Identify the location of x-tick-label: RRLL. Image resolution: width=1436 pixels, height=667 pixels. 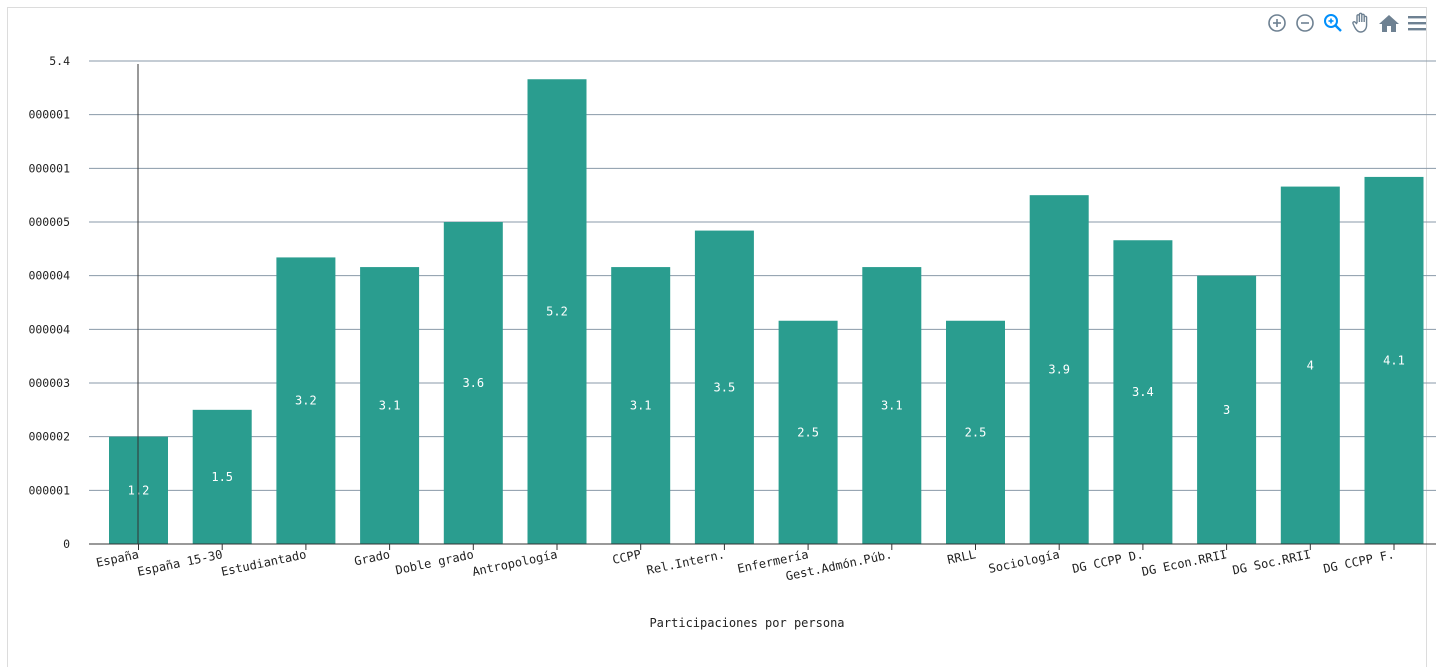
(961, 557).